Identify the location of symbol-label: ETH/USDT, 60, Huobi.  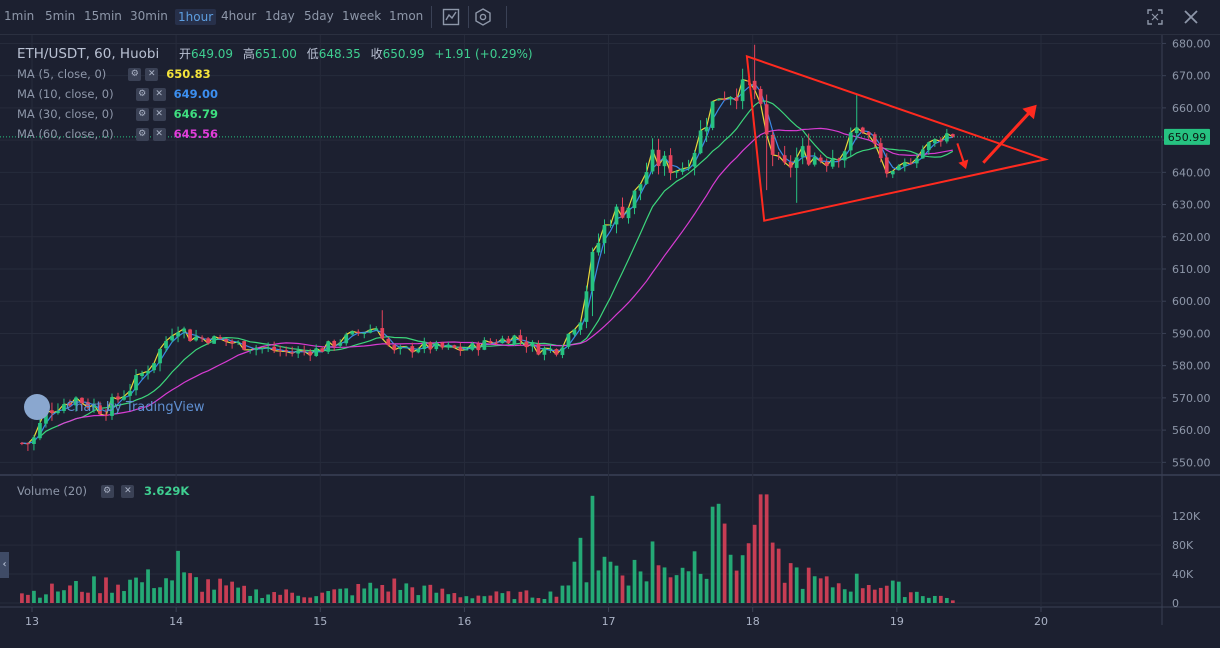
(88, 54).